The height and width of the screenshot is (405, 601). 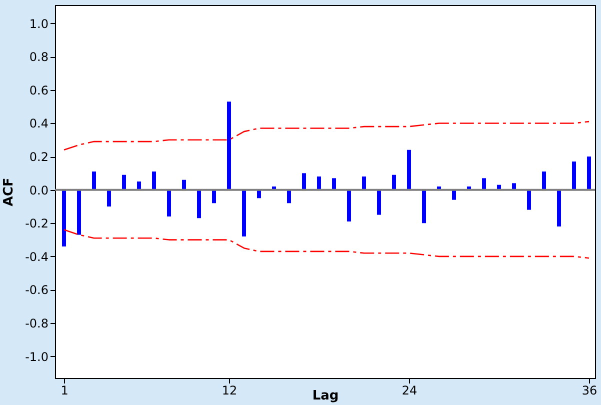 I want to click on y-tick-label: 0.6, so click(x=38, y=90).